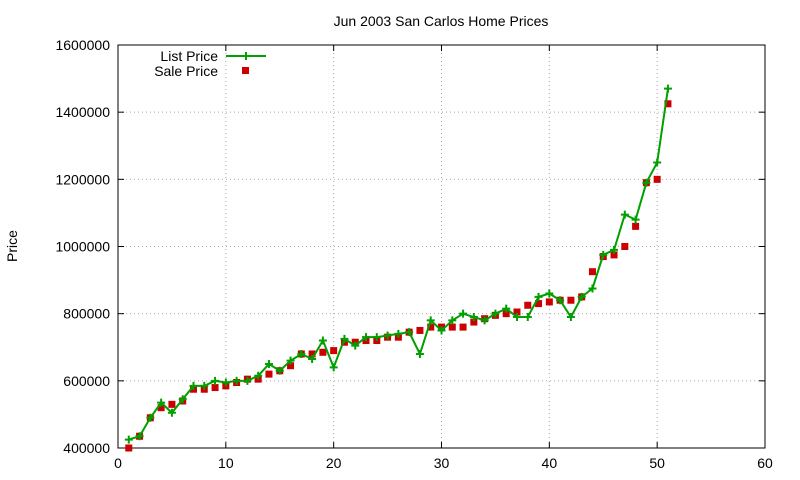 The width and height of the screenshot is (800, 480). I want to click on legend-marker-list-price, so click(246, 56).